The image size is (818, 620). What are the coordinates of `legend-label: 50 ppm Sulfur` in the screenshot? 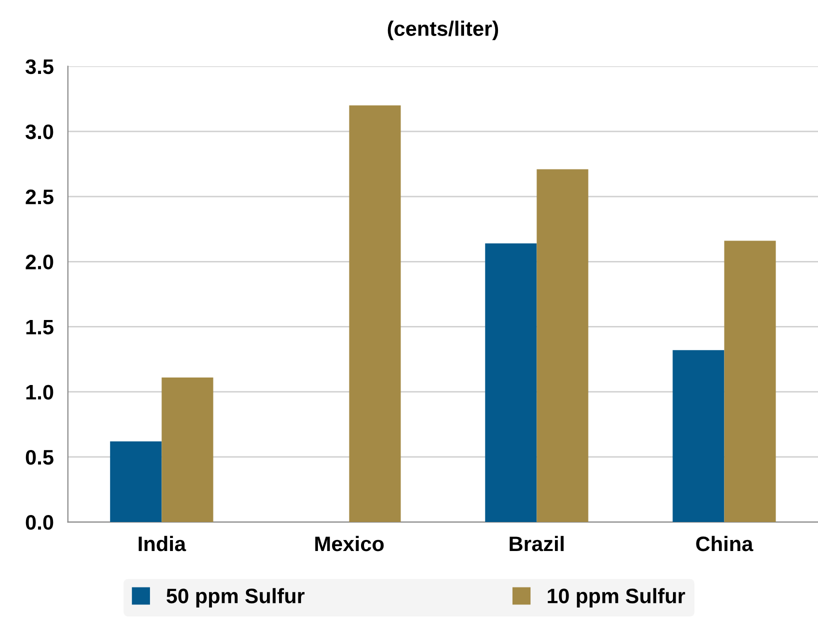 It's located at (235, 598).